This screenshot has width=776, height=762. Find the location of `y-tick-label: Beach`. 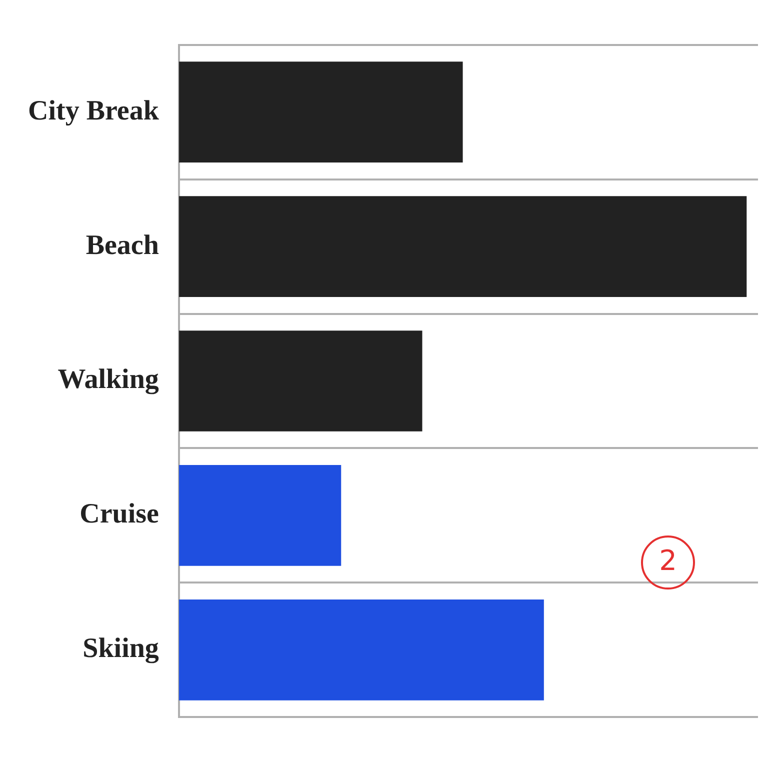

y-tick-label: Beach is located at coordinates (123, 245).